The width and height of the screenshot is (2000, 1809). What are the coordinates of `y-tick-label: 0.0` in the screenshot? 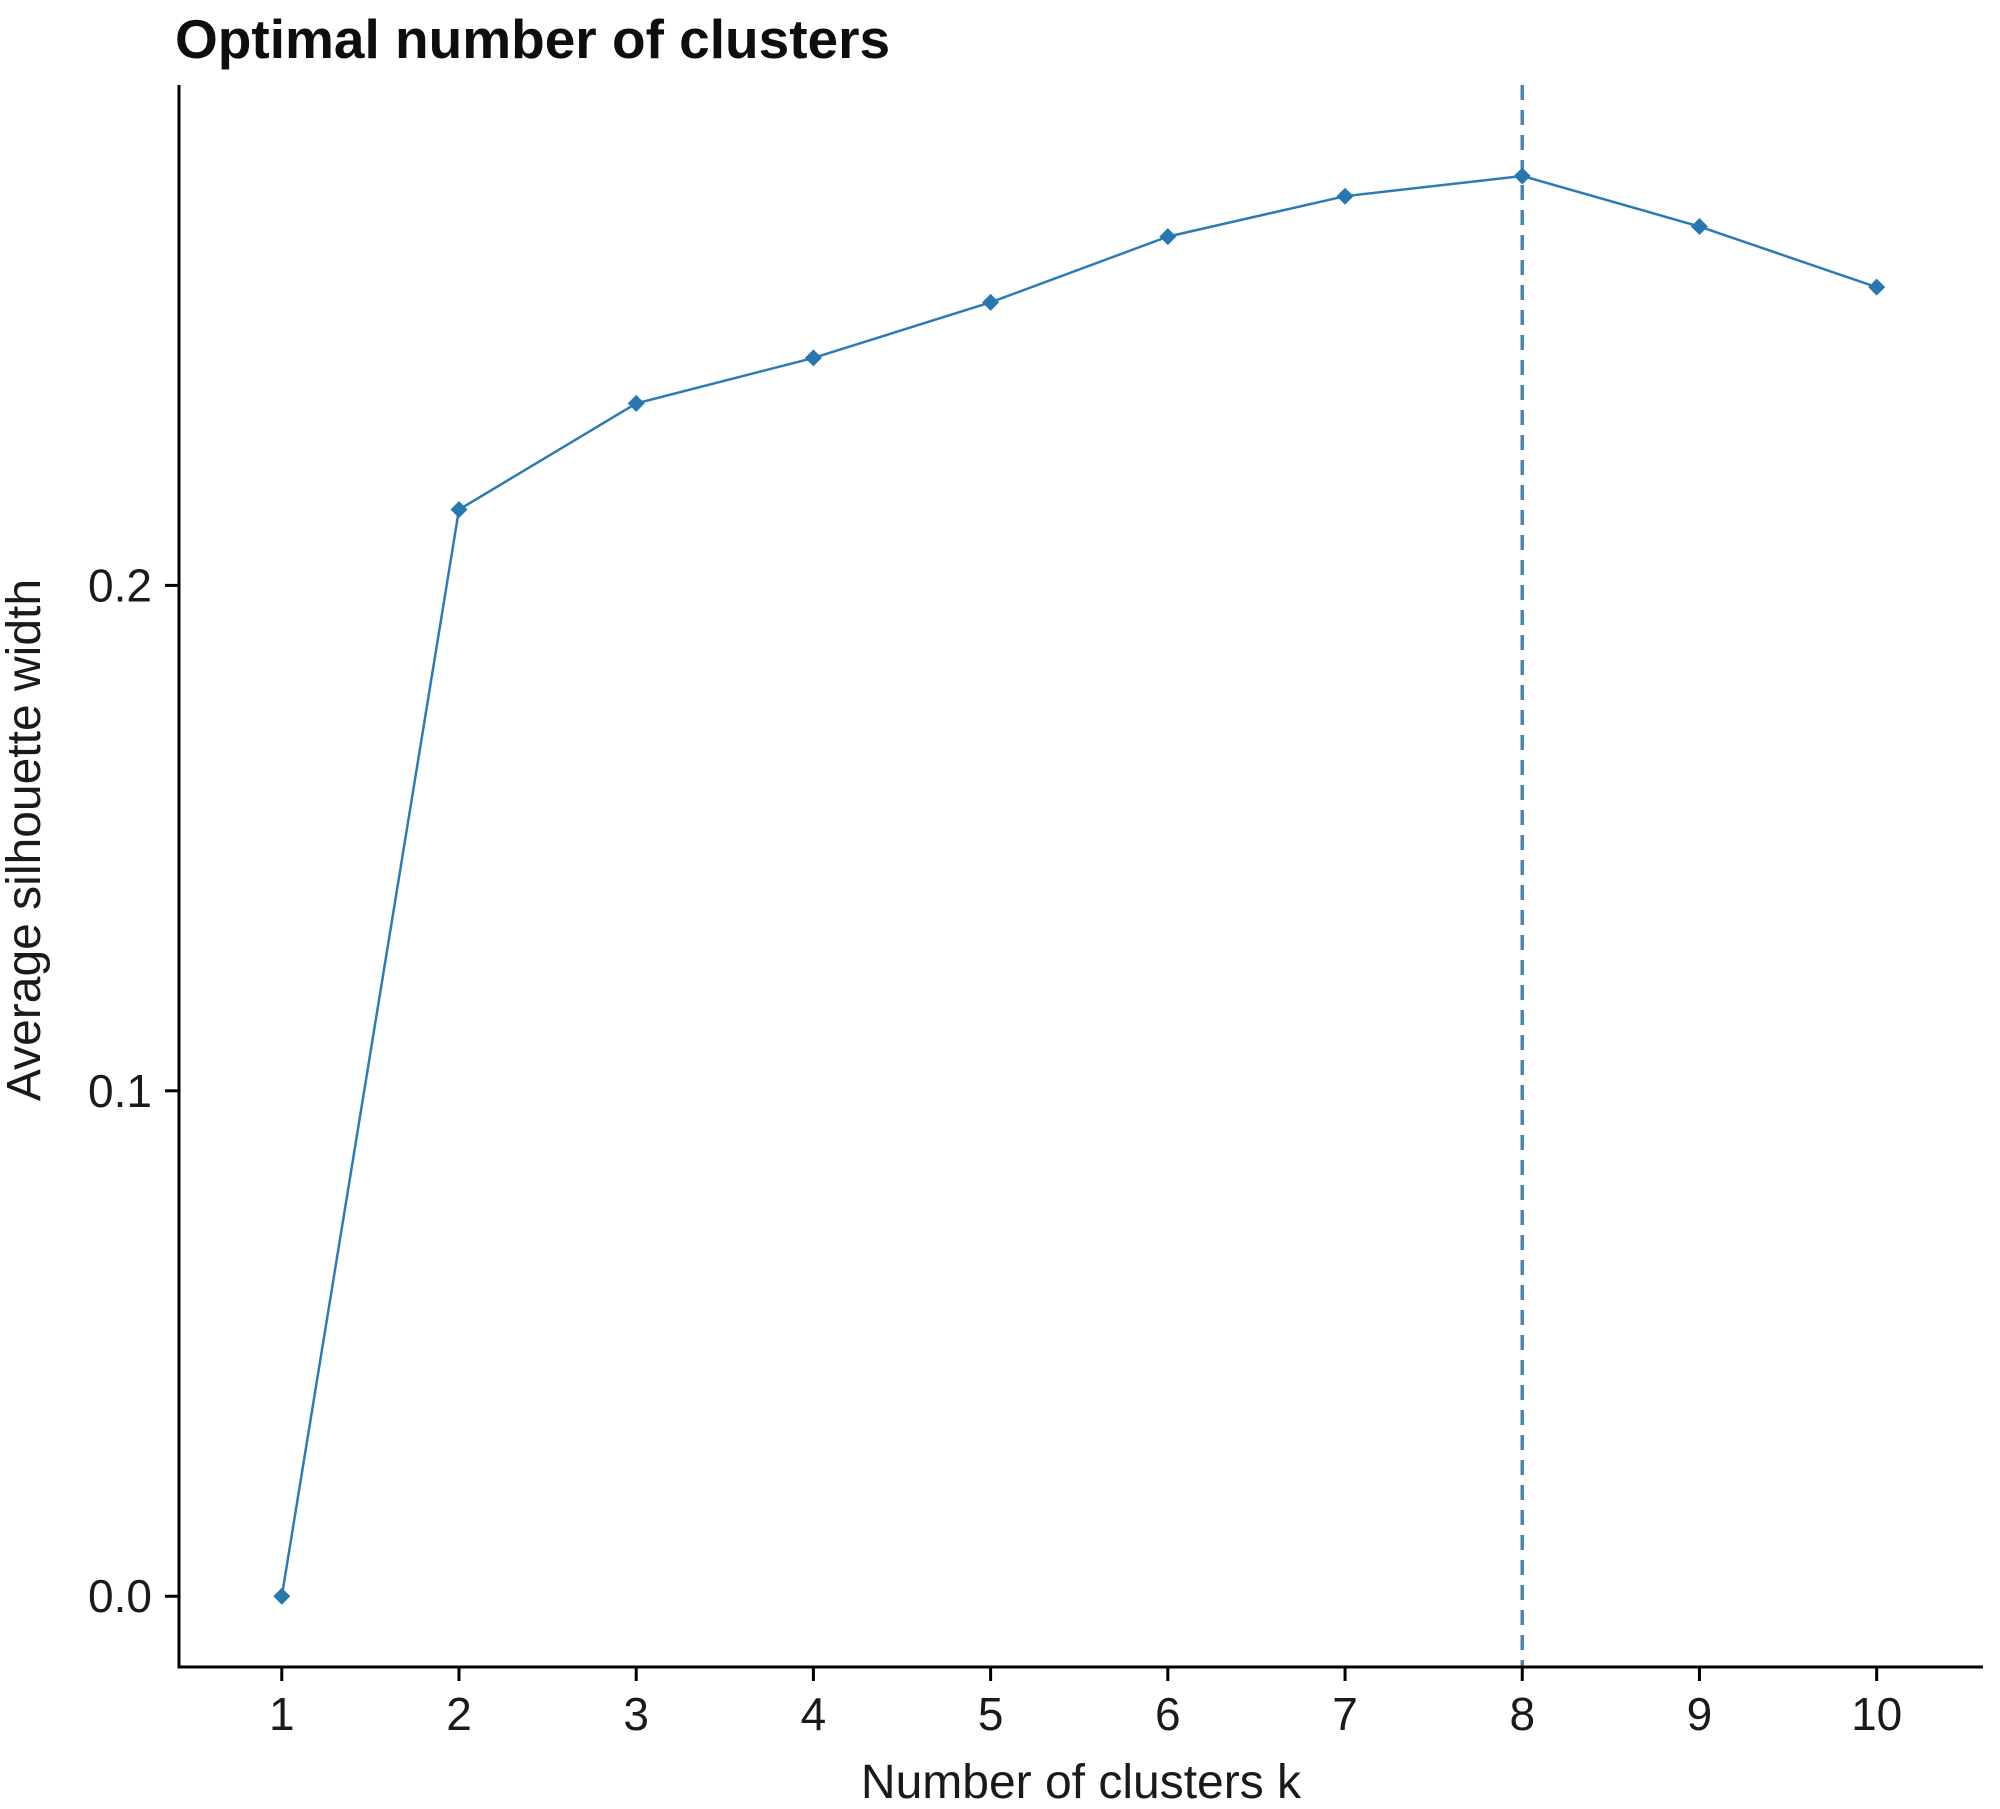 It's located at (120, 1596).